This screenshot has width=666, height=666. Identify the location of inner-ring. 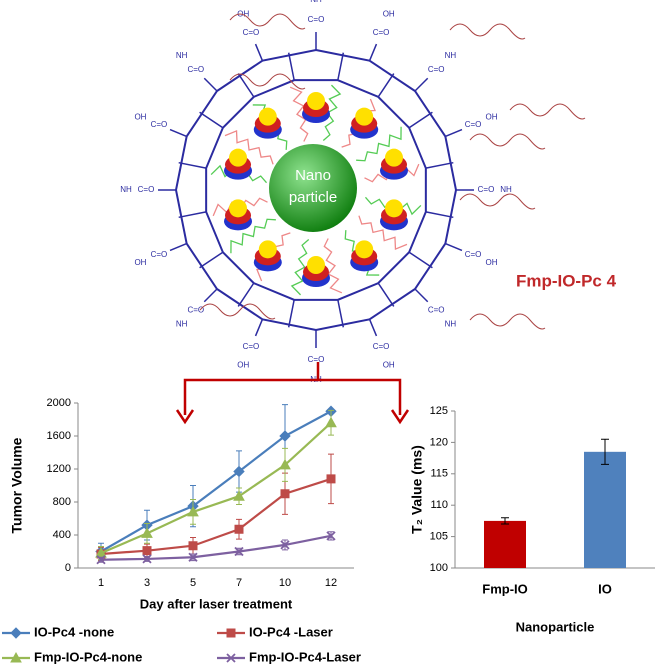
(316, 190).